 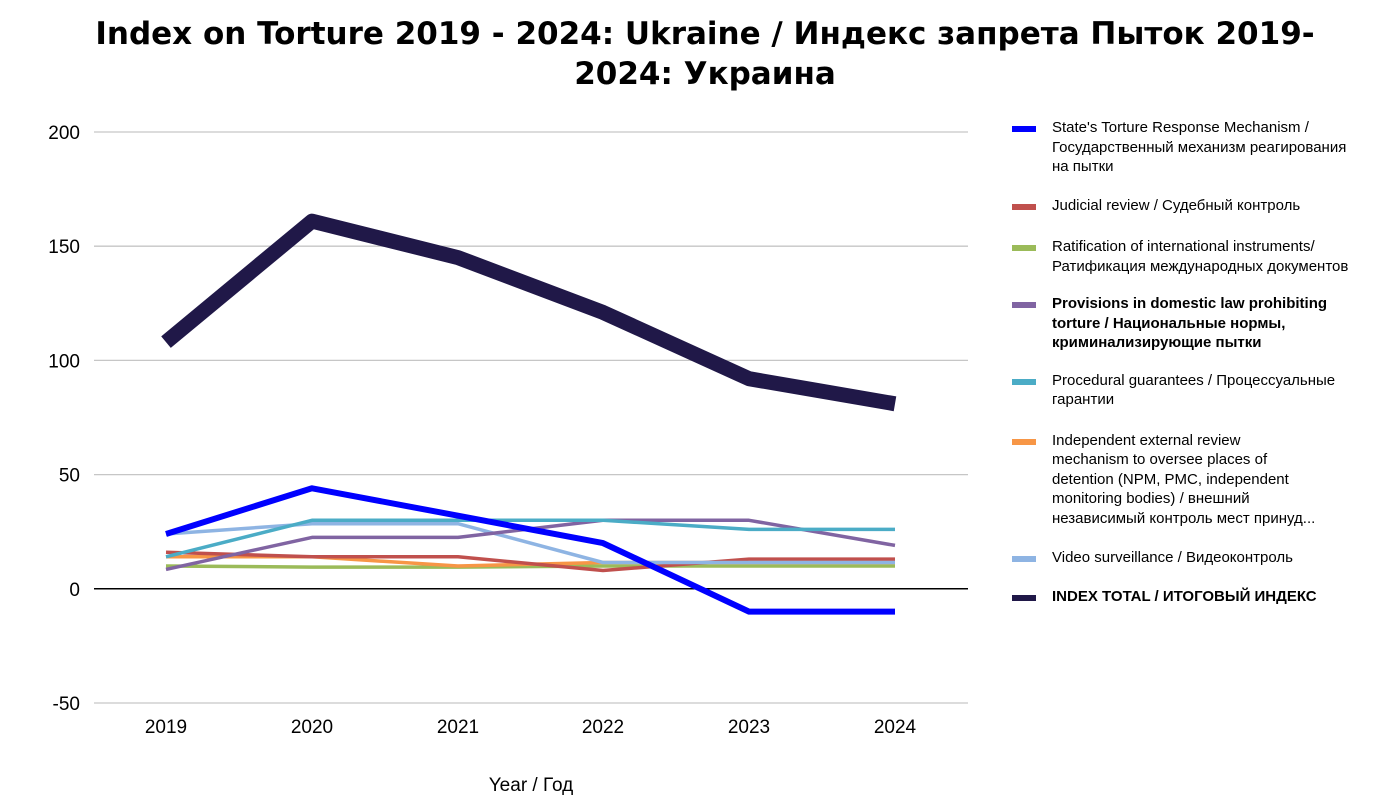 What do you see at coordinates (64, 247) in the screenshot?
I see `y-tick-label: 150` at bounding box center [64, 247].